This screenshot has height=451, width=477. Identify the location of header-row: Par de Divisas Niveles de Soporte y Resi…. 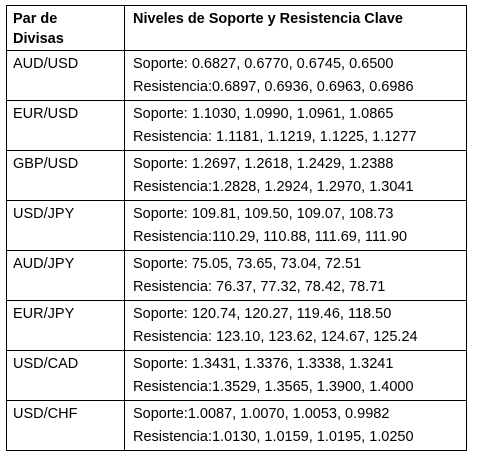
(236, 28).